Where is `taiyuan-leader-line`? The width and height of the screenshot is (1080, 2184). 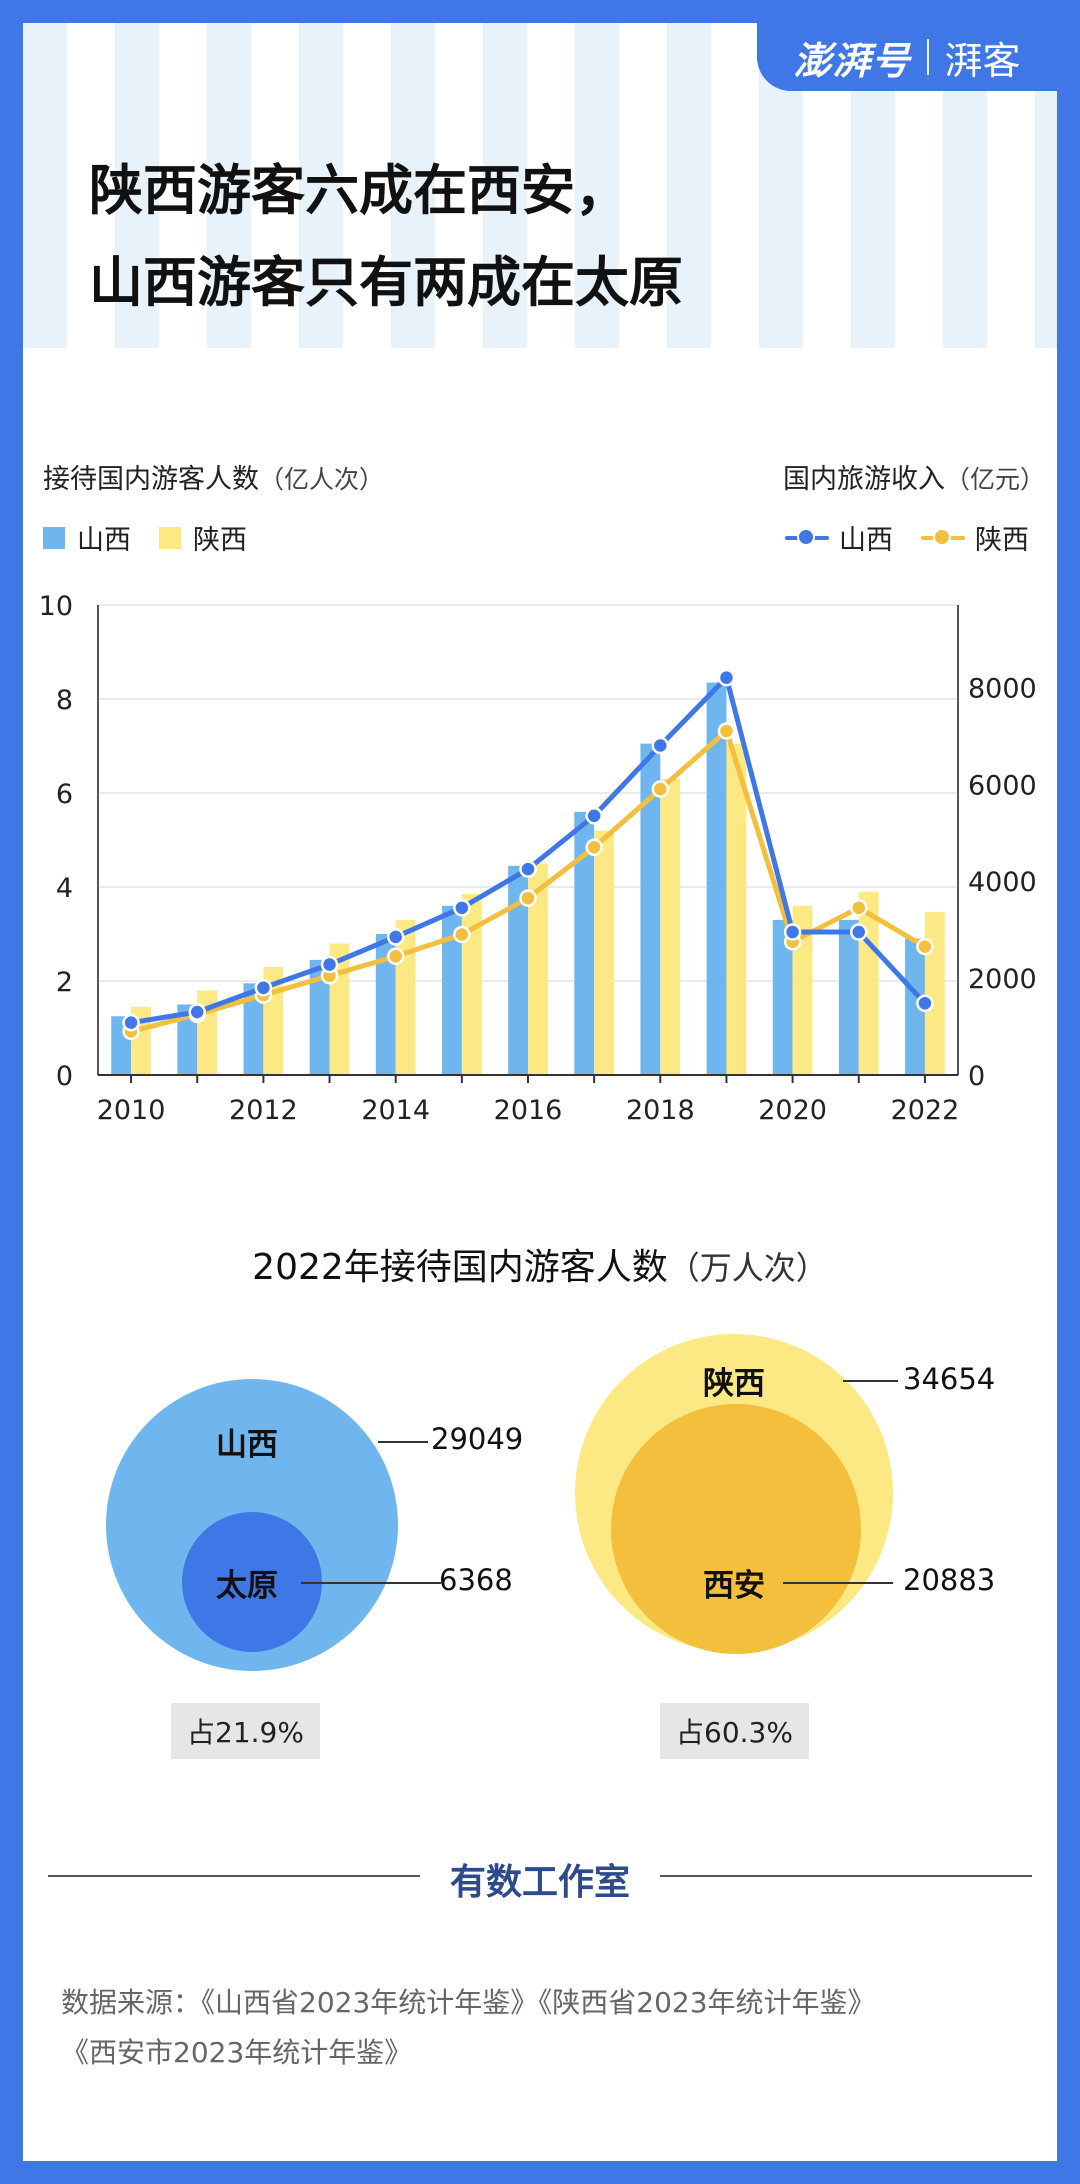
taiyuan-leader-line is located at coordinates (371, 1583).